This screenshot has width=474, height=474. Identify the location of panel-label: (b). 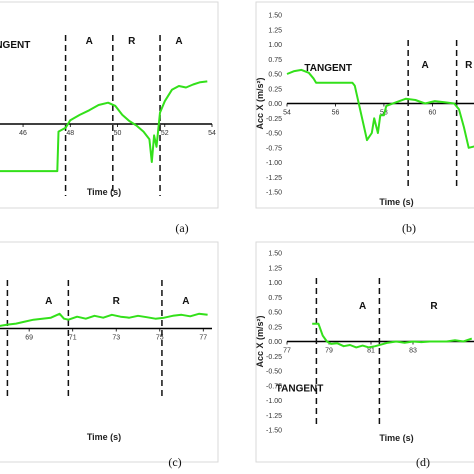
(409, 228).